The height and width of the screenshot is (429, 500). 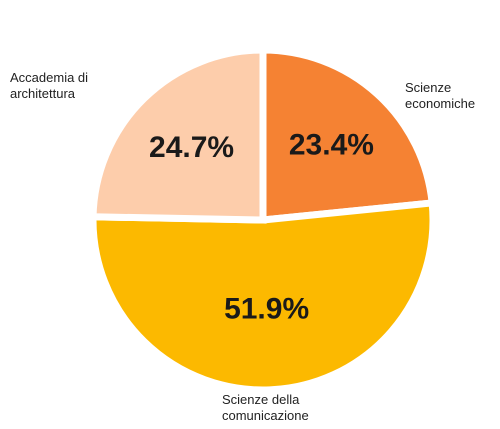 What do you see at coordinates (331, 144) in the screenshot?
I see `value-label: 23.4%` at bounding box center [331, 144].